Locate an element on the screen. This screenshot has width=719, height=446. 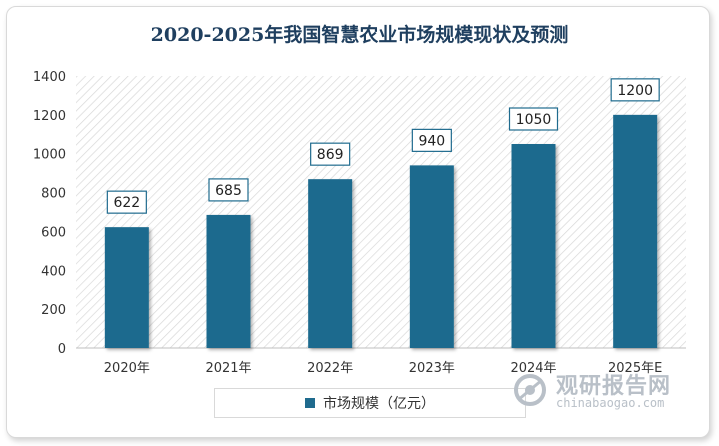
data-label: 869 is located at coordinates (330, 155).